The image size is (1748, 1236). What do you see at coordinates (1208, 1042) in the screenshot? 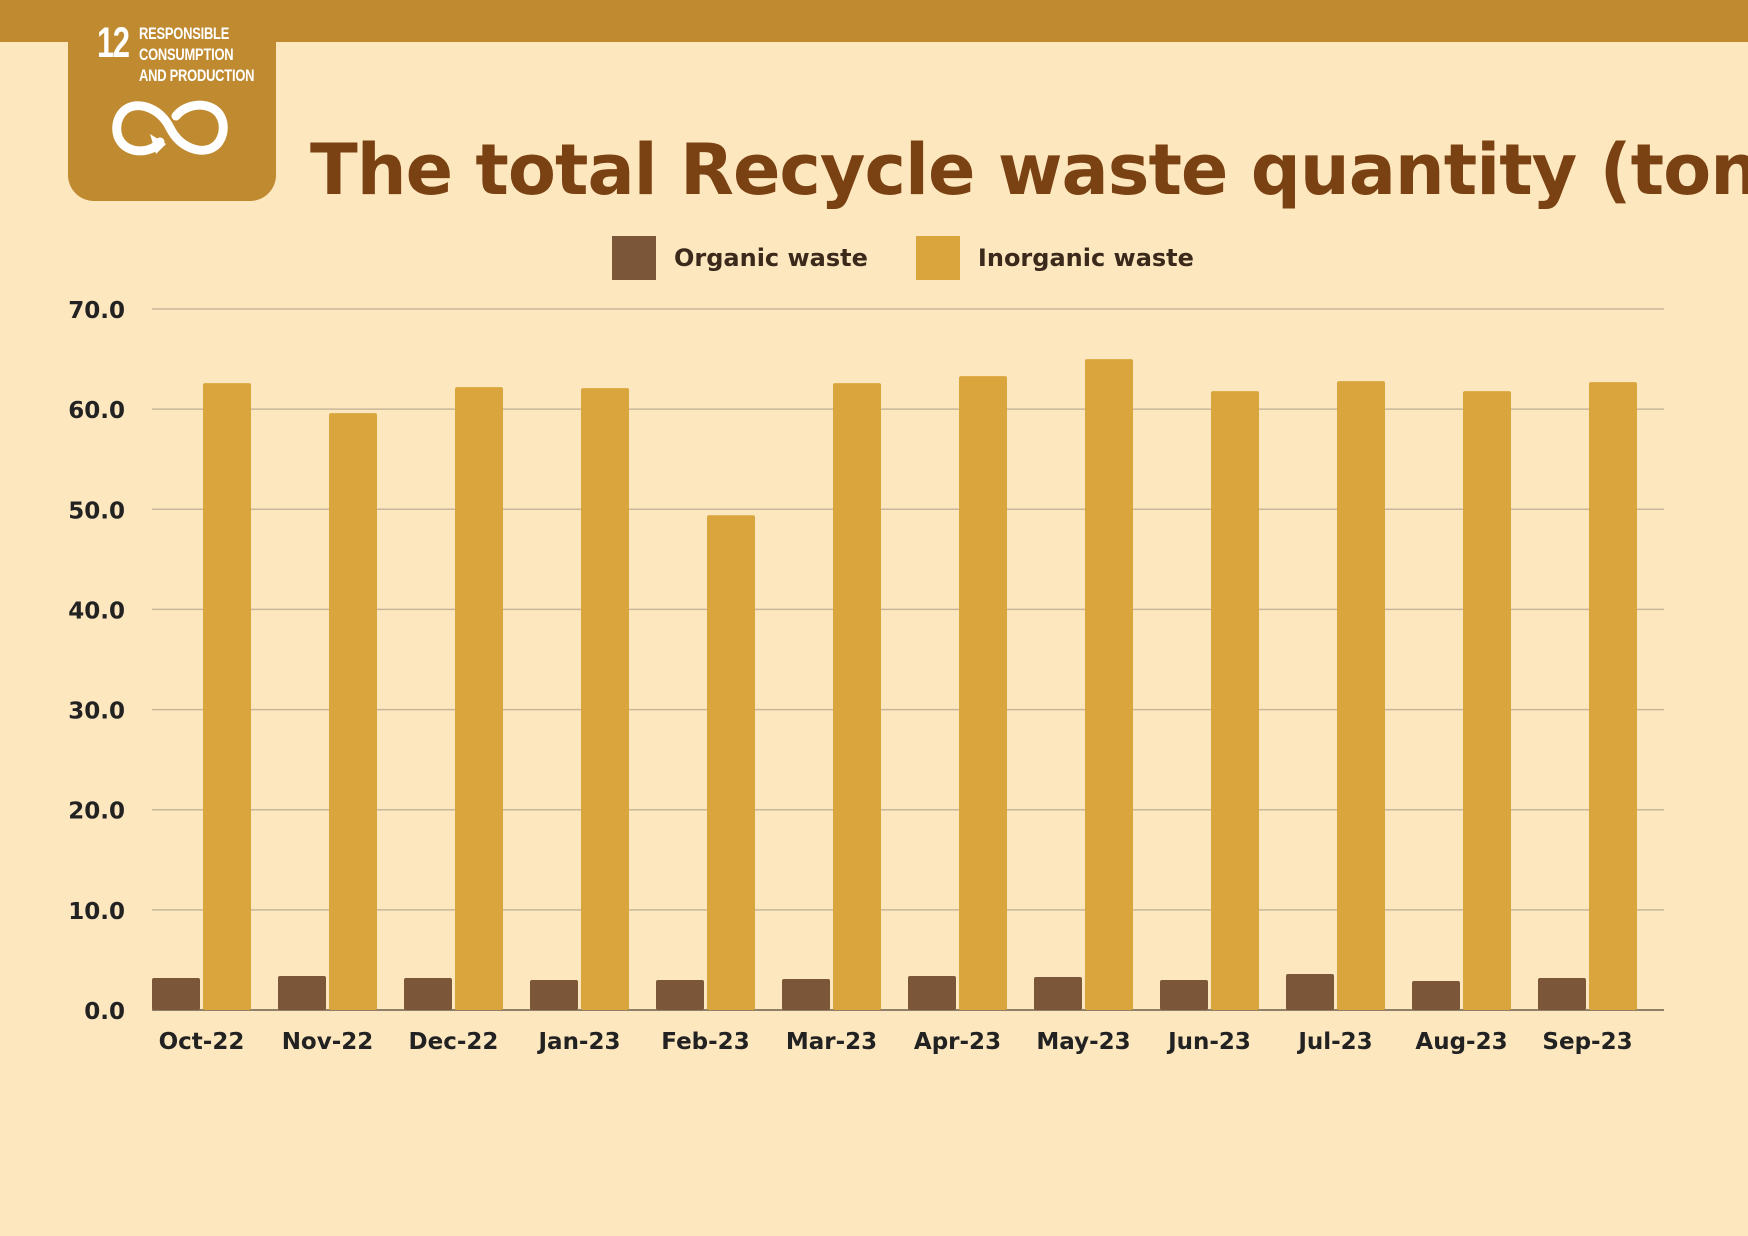
I see `x-tick-label: Jun-23` at bounding box center [1208, 1042].